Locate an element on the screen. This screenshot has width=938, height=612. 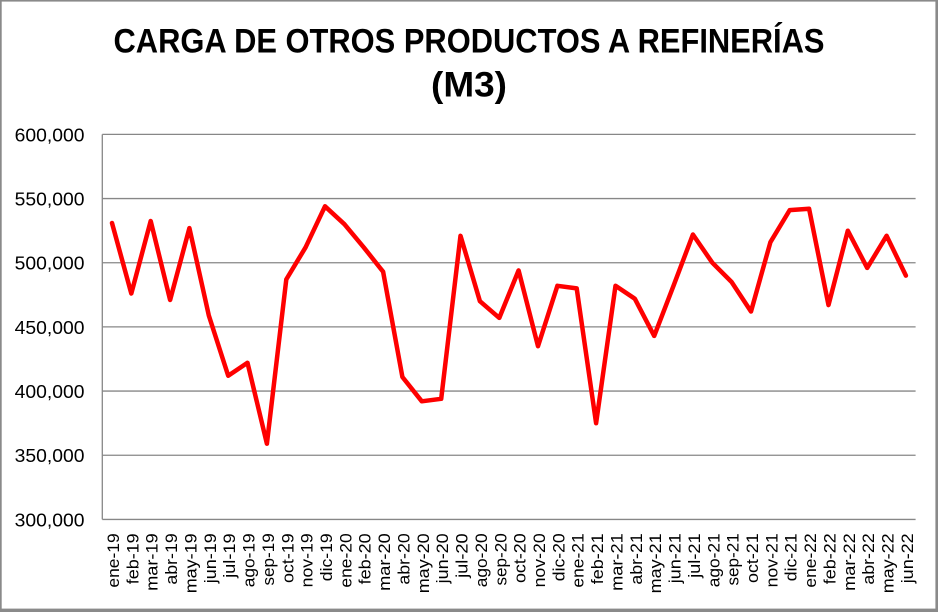
svg-text: abr-19 is located at coordinates (172, 558).